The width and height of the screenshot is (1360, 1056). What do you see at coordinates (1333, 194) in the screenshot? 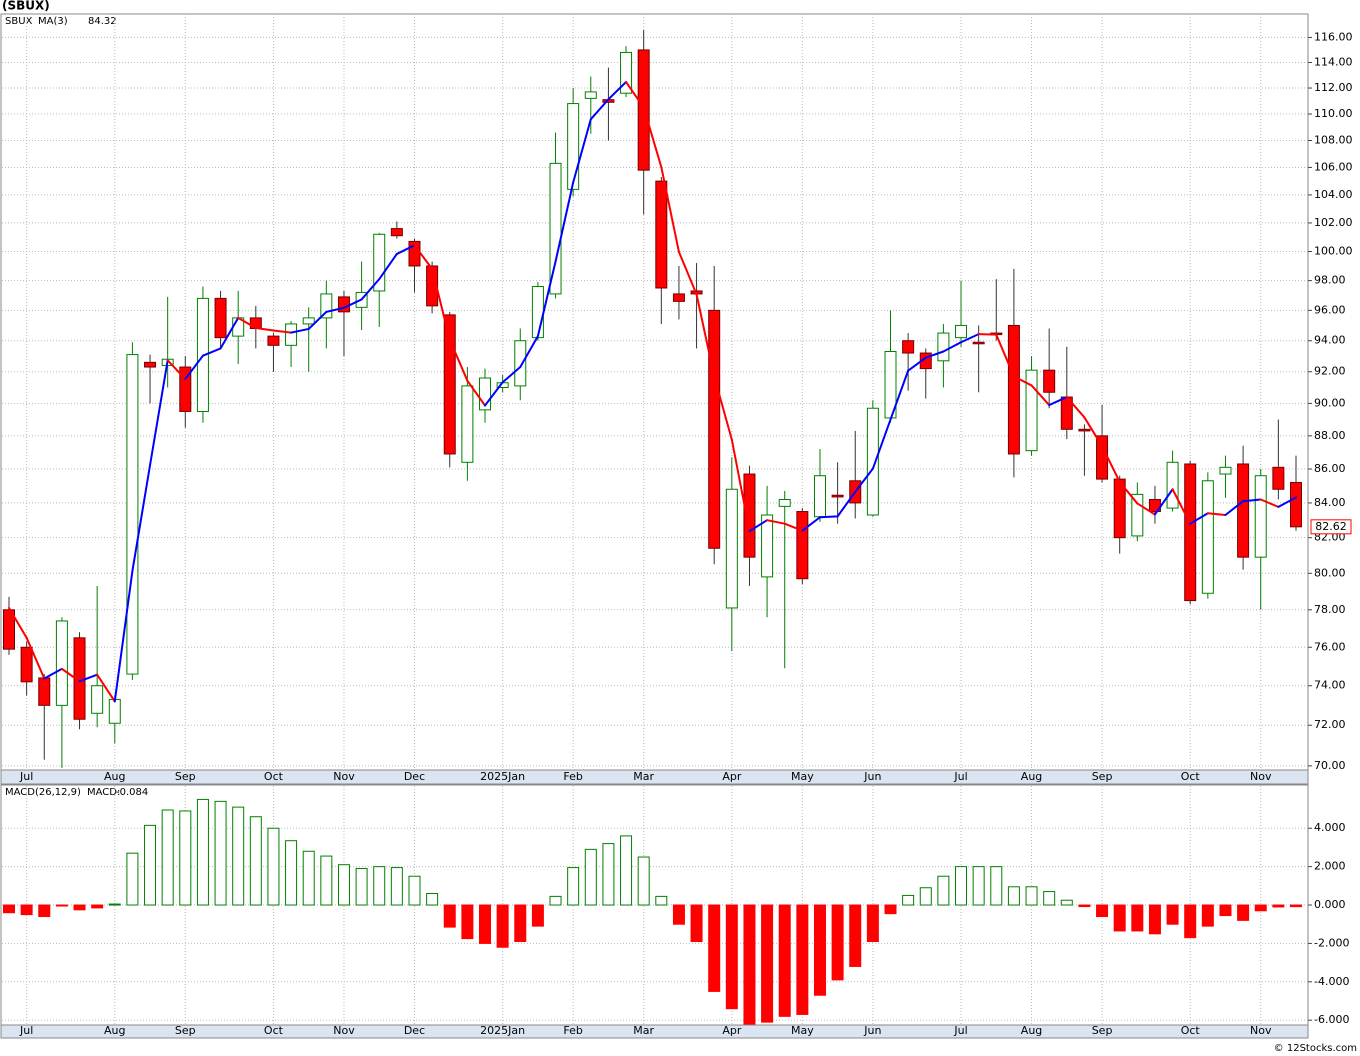
I see `y-tick-label: 104.00` at bounding box center [1333, 194].